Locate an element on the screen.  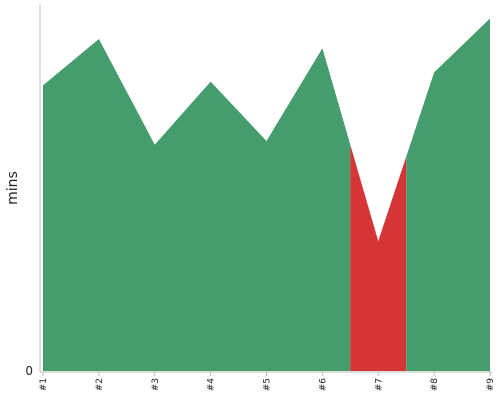
x-tick-label: #6 is located at coordinates (323, 385).